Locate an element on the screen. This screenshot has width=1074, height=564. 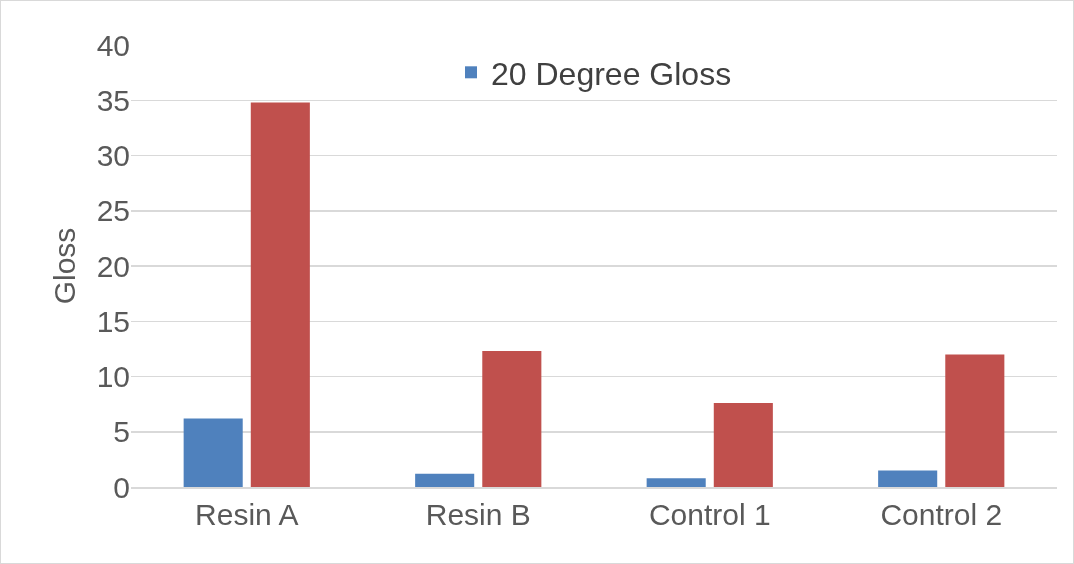
x-tick-label: Resin B is located at coordinates (478, 514).